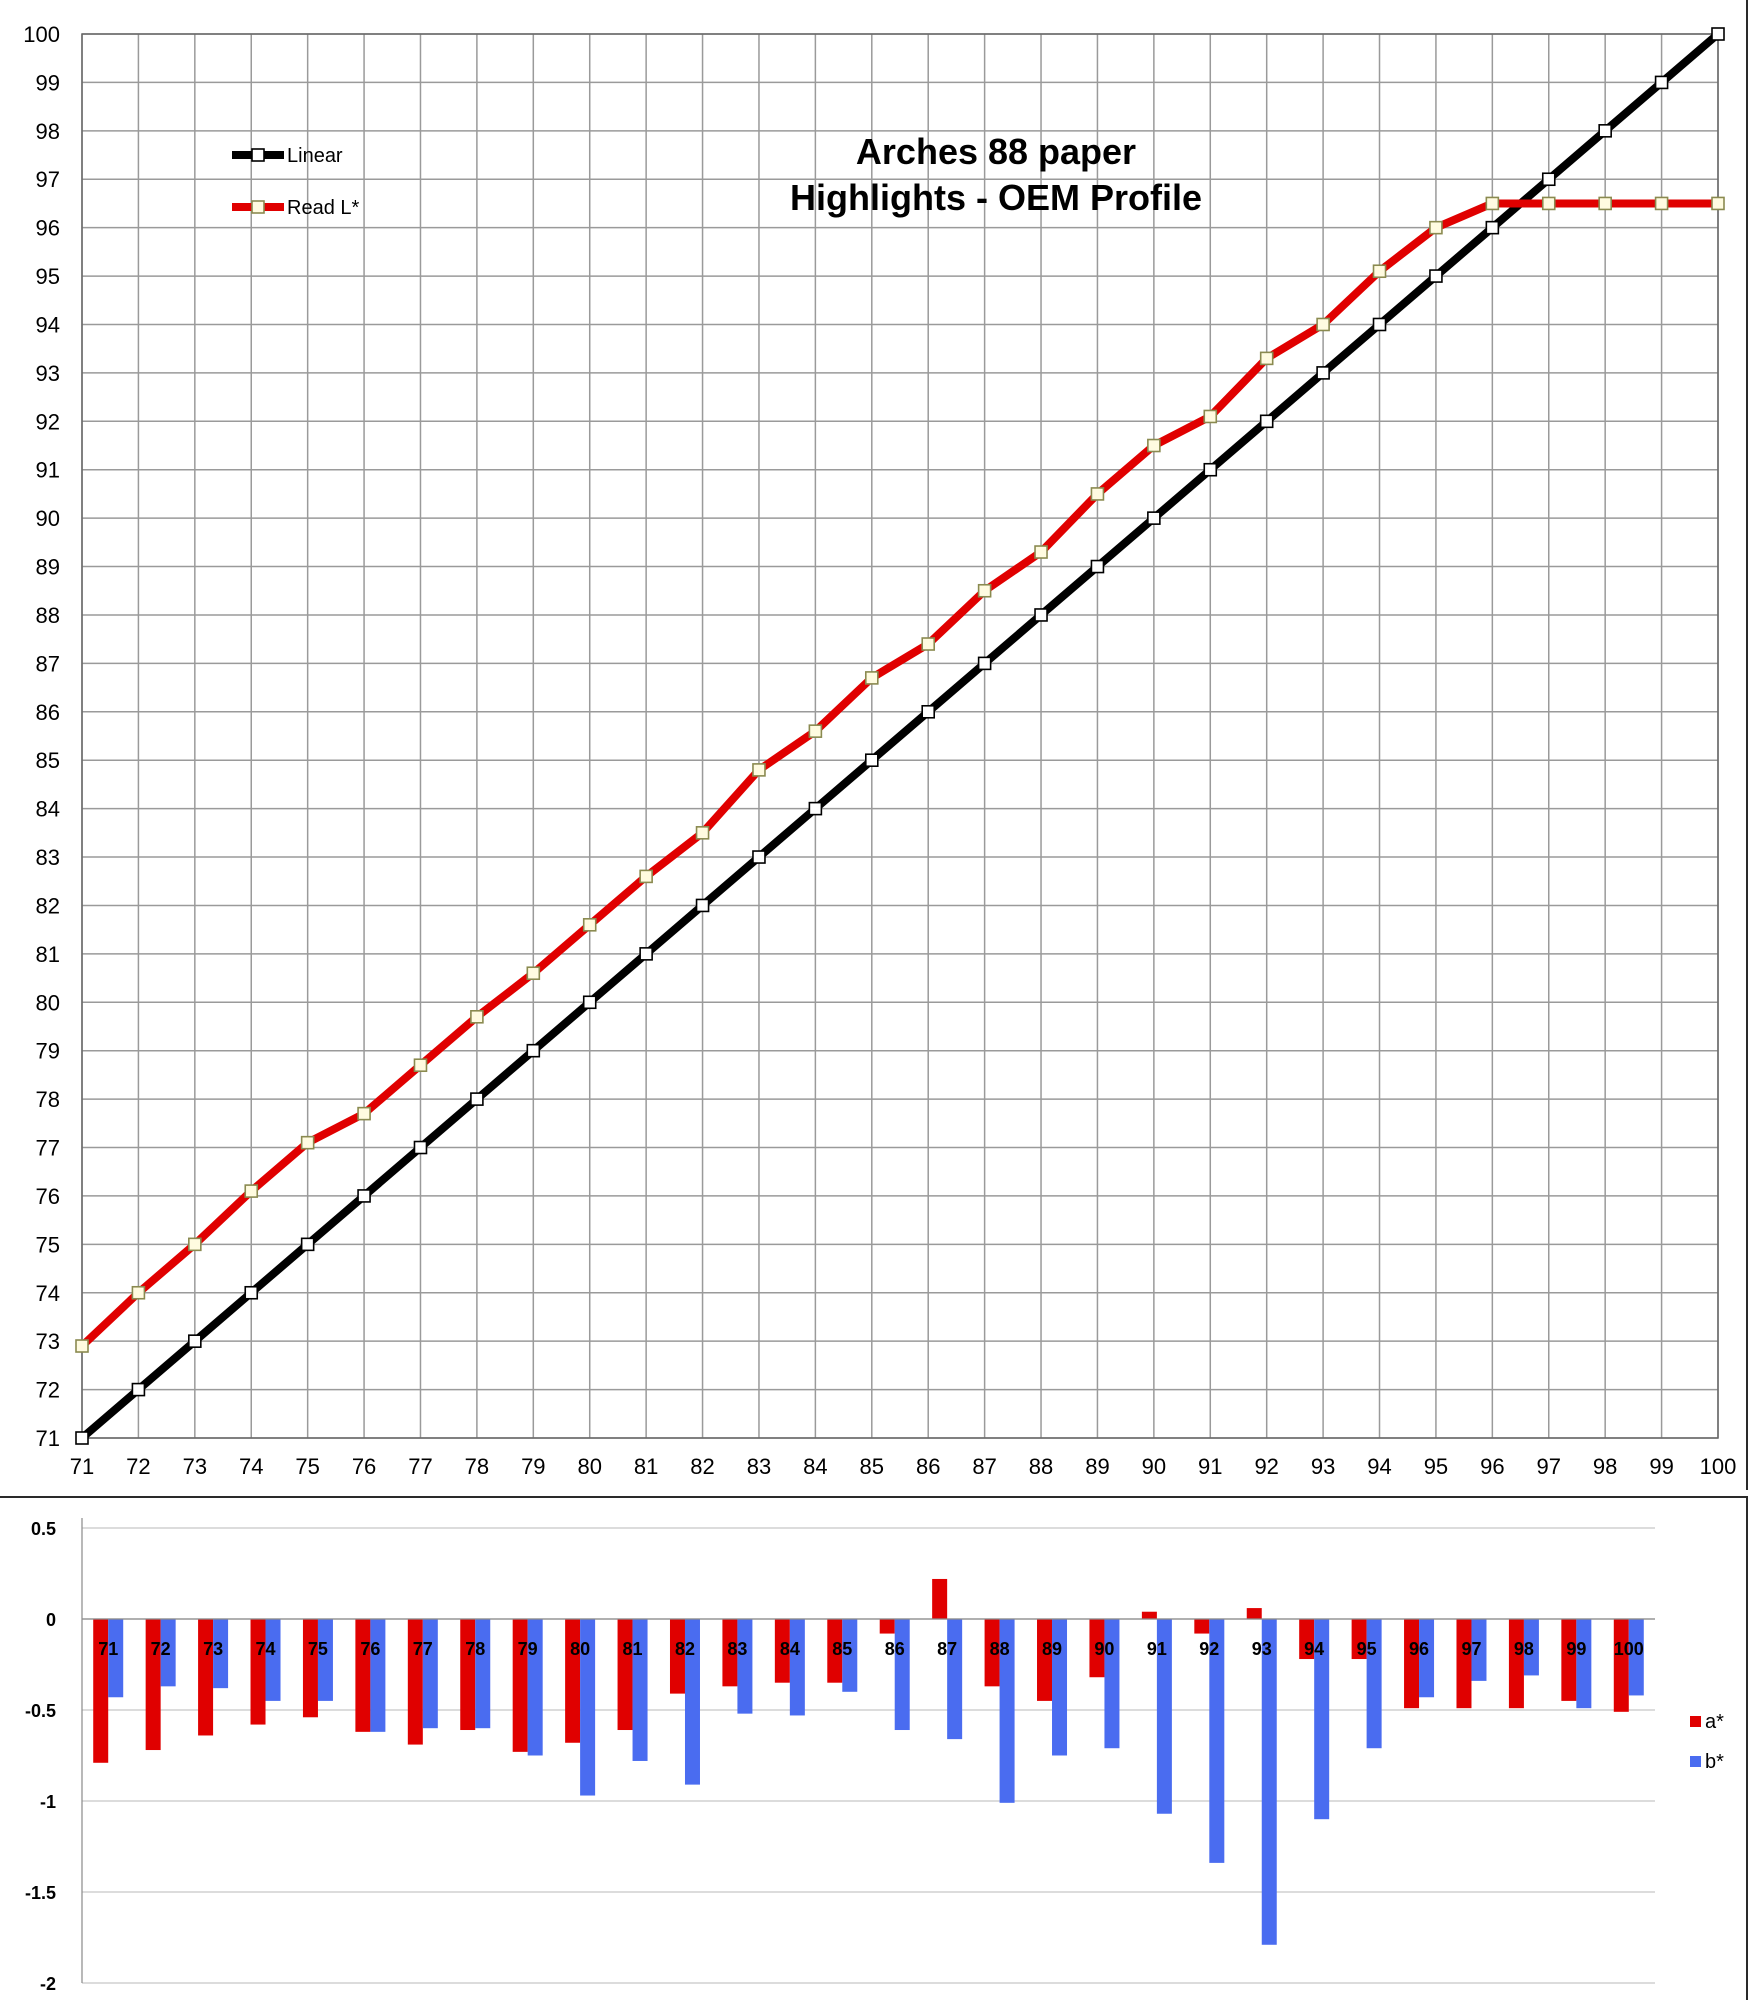 Image resolution: width=1748 pixels, height=2002 pixels. I want to click on y-tick-label: 97, so click(48, 179).